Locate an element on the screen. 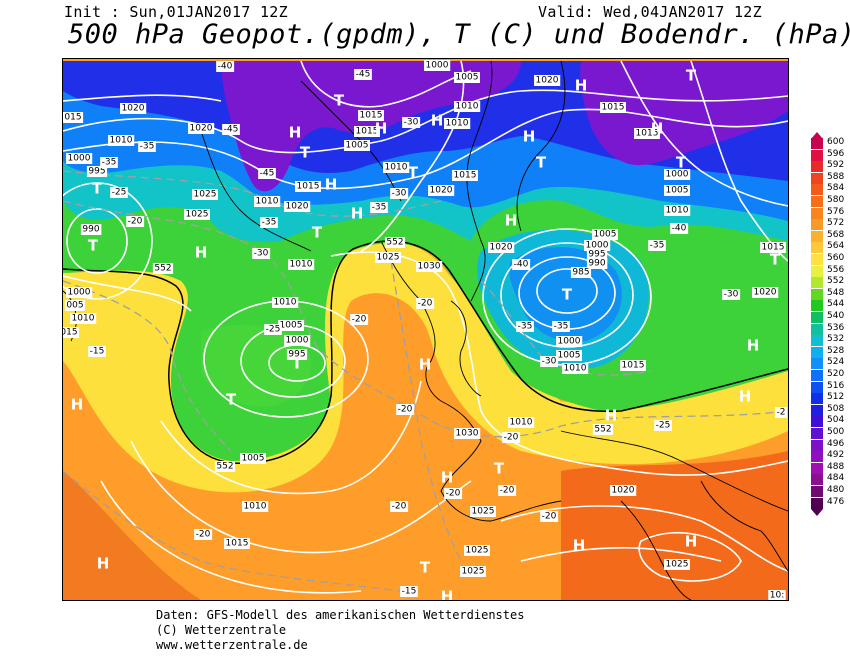 The width and height of the screenshot is (850, 657). valid-time: Valid: Wed,04JAN2017 12Z is located at coordinates (650, 12).